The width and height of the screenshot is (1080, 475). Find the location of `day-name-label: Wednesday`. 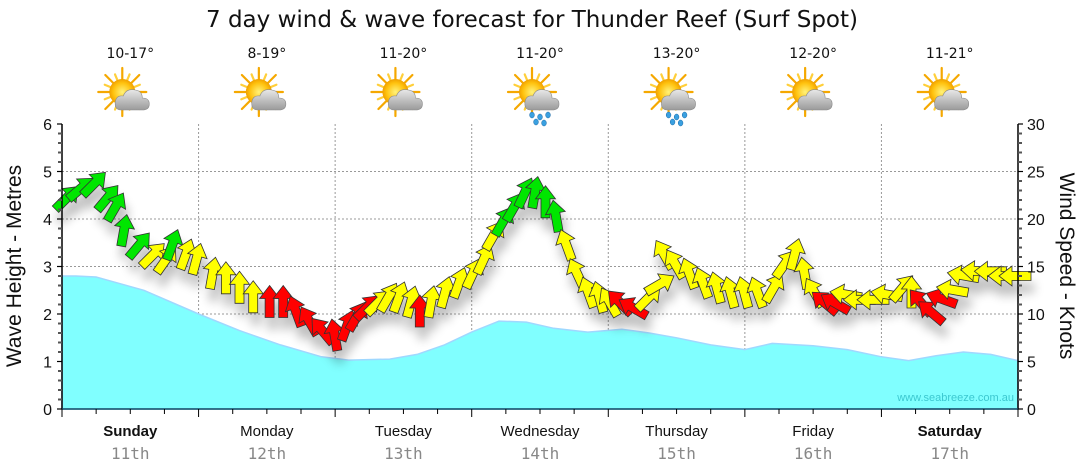

day-name-label: Wednesday is located at coordinates (540, 431).